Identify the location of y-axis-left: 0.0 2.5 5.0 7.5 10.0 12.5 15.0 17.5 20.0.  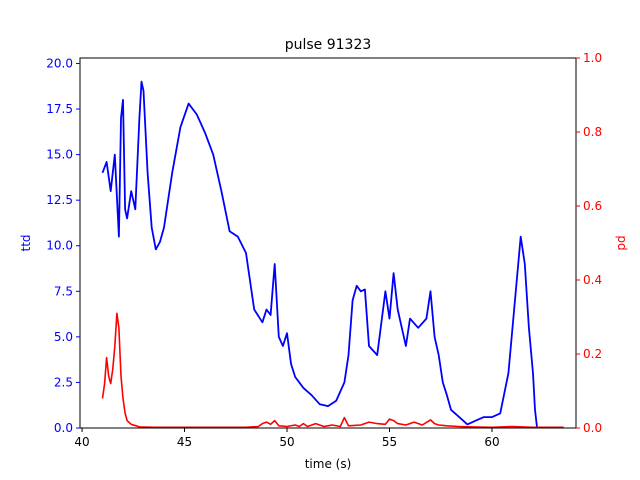
(63, 245).